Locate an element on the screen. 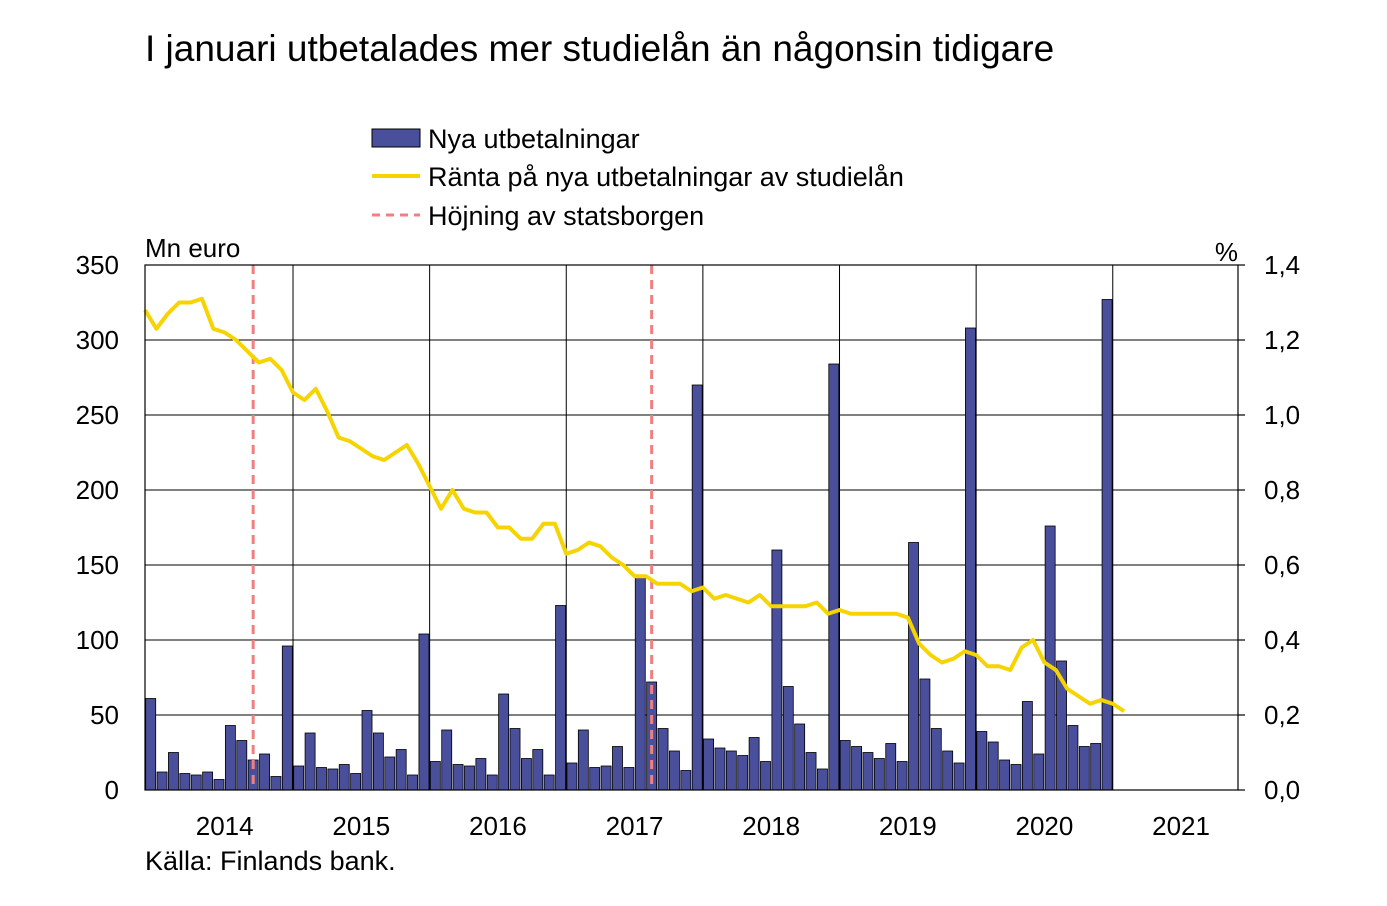  left-axis-ticks: 0 50 100 150 200 250 300 350 is located at coordinates (97, 527).